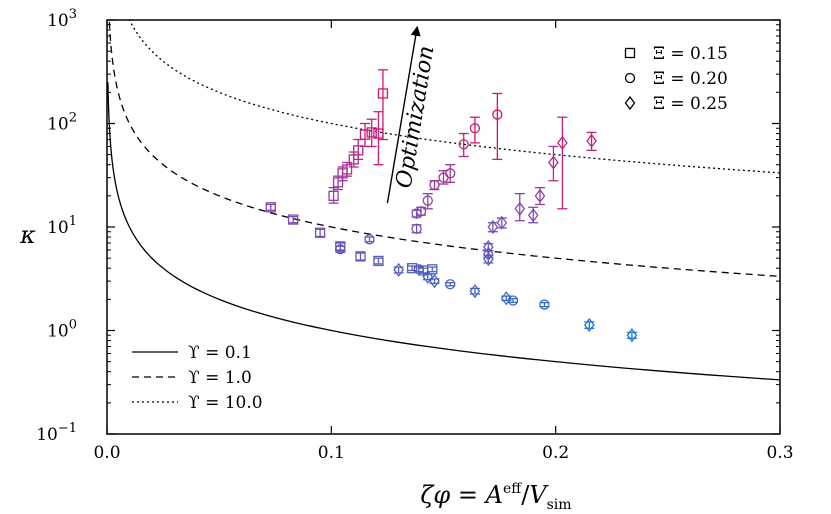 This screenshot has width=831, height=514. I want to click on optimization-annotation: Optimization, so click(413, 114).